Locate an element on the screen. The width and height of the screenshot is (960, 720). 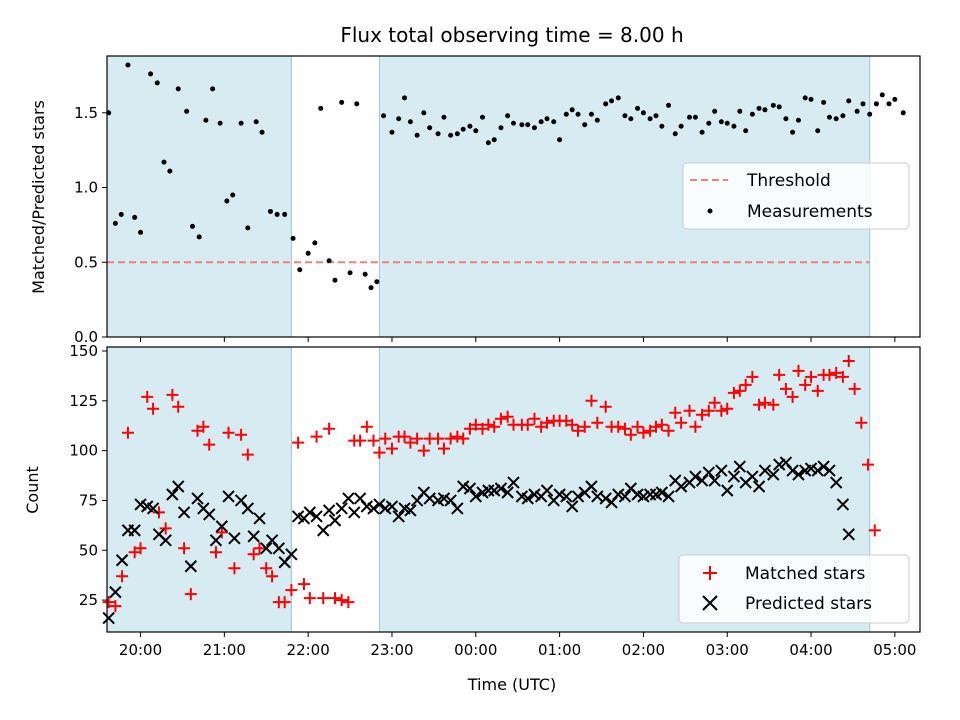
shaded-interval is located at coordinates (199, 196).